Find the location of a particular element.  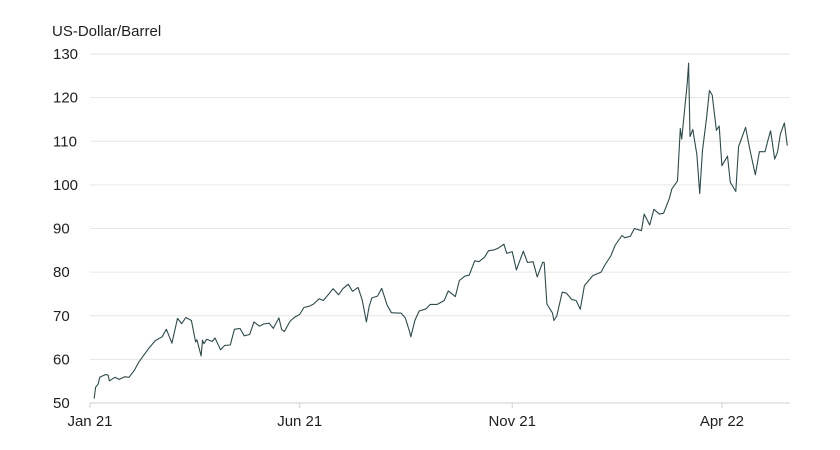

y-tick-label: 100 is located at coordinates (65, 185).